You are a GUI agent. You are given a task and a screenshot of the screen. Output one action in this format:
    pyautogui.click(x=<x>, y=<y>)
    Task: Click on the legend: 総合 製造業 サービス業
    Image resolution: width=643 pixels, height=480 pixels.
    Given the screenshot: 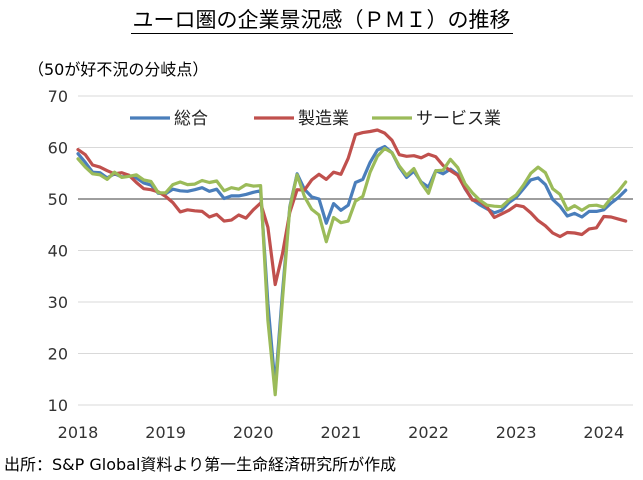 What is the action you would take?
    pyautogui.click(x=315, y=119)
    